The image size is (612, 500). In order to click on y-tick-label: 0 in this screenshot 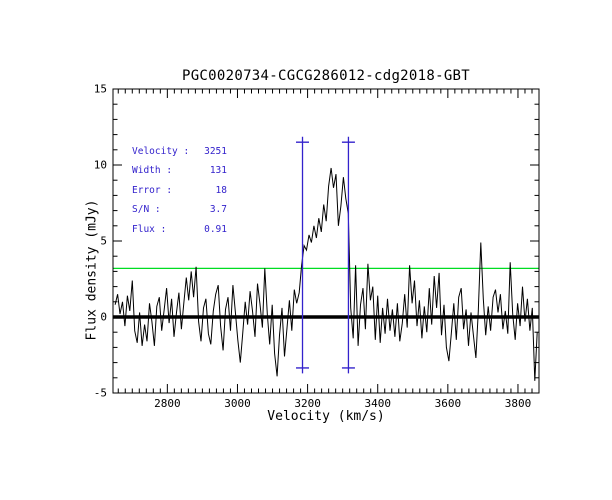, I will do `click(103, 317)`.